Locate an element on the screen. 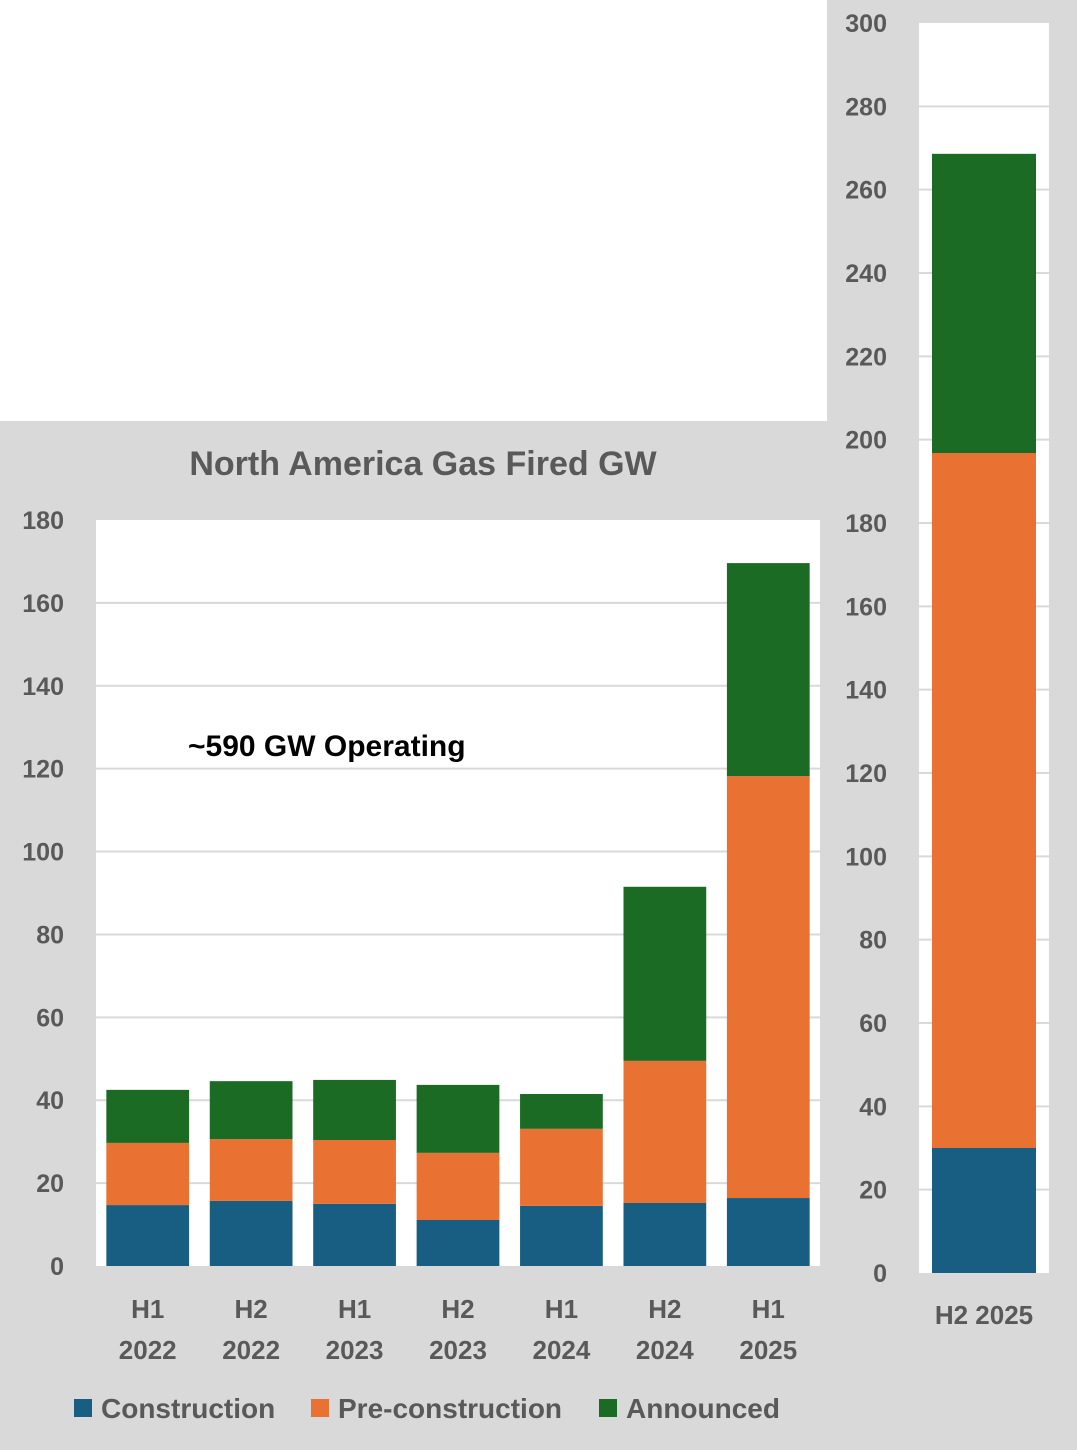  x-tick-h1-2022-line1: H1 is located at coordinates (147, 1309).